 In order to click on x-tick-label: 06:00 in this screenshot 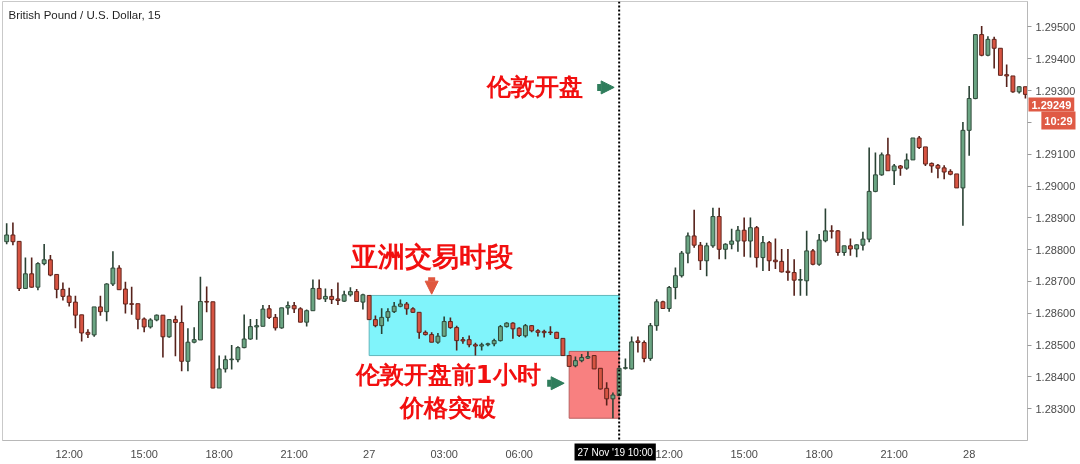, I will do `click(519, 453)`.